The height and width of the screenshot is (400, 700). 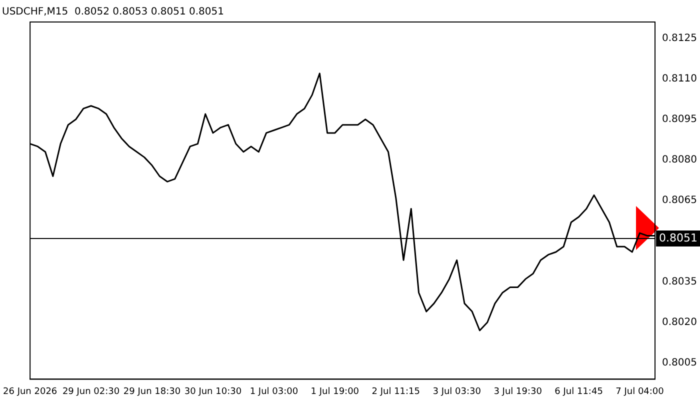 What do you see at coordinates (152, 391) in the screenshot?
I see `x-tick-label: 29 Jun 18:30` at bounding box center [152, 391].